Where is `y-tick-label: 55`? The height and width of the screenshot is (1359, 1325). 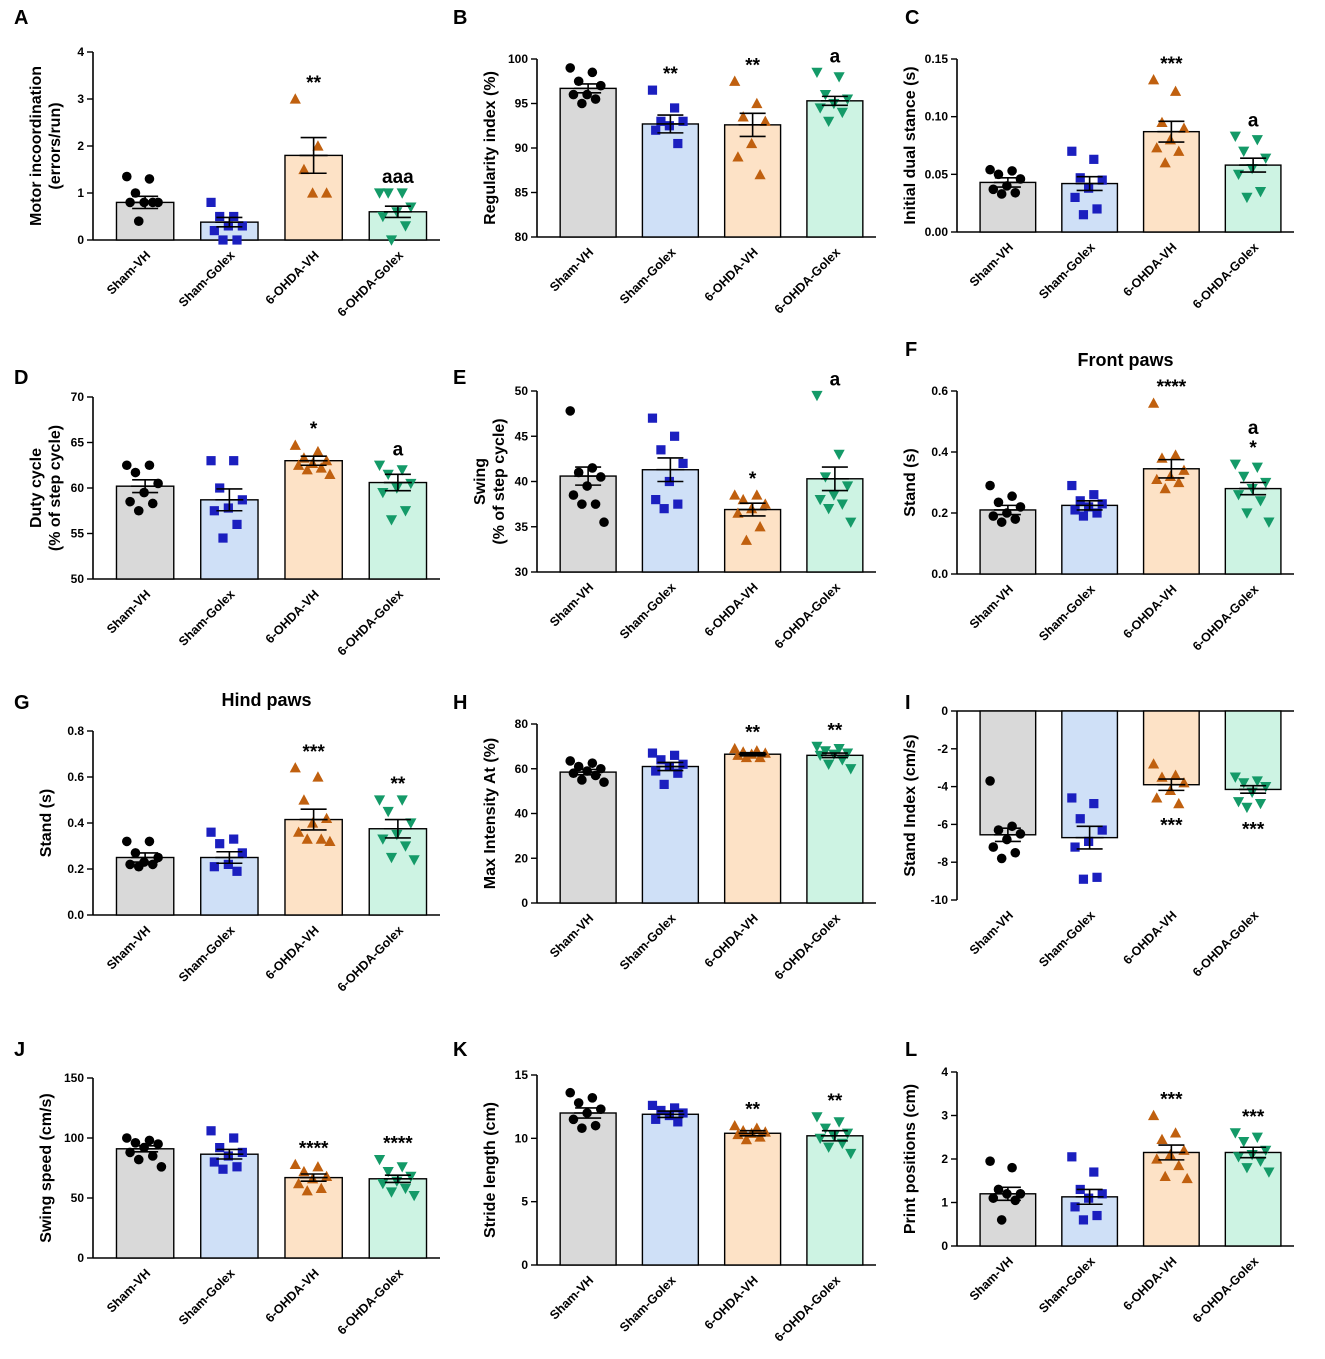
y-tick-label: 55 is located at coordinates (78, 534).